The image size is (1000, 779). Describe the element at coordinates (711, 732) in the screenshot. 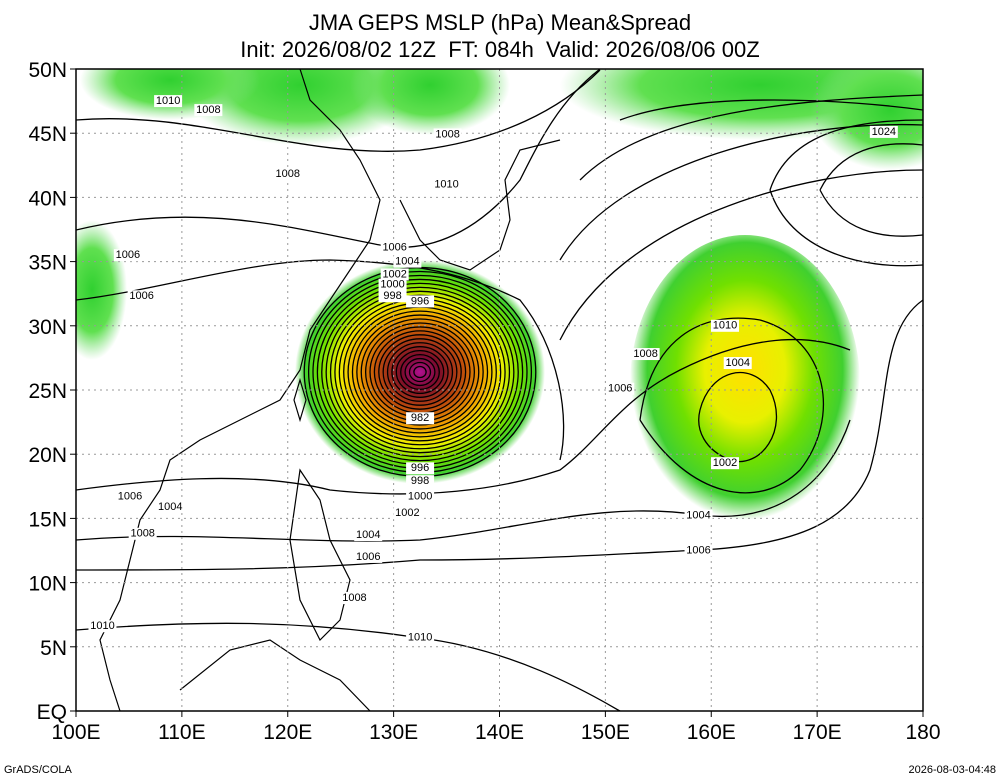

I see `x-tick-label: 160E` at that location.